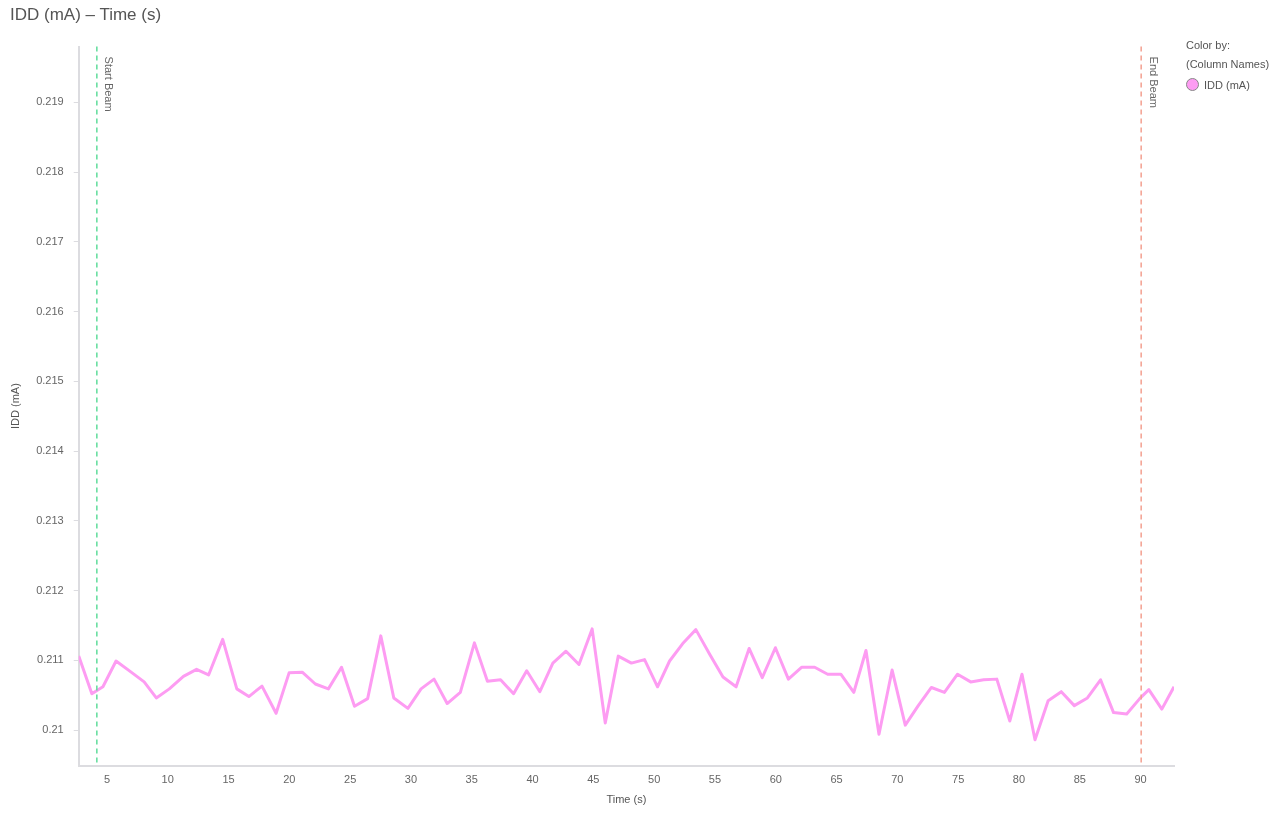 The image size is (1274, 813). Describe the element at coordinates (86, 15) in the screenshot. I see `chart-title: IDD (mA) – Time (s)` at that location.